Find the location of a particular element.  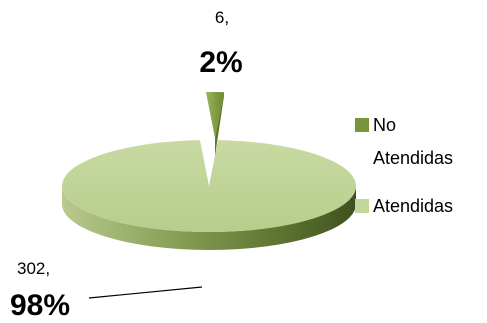

pie-slice-no-atendidas-top is located at coordinates (215, 114).